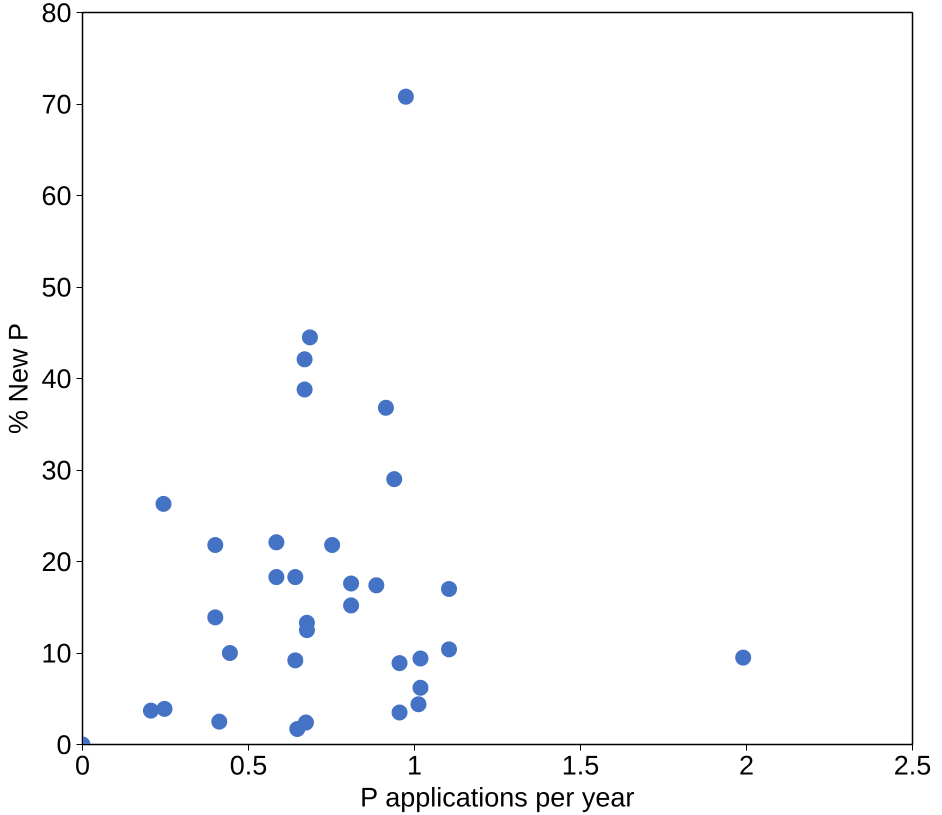  What do you see at coordinates (56, 287) in the screenshot?
I see `y-tick-label: 50` at bounding box center [56, 287].